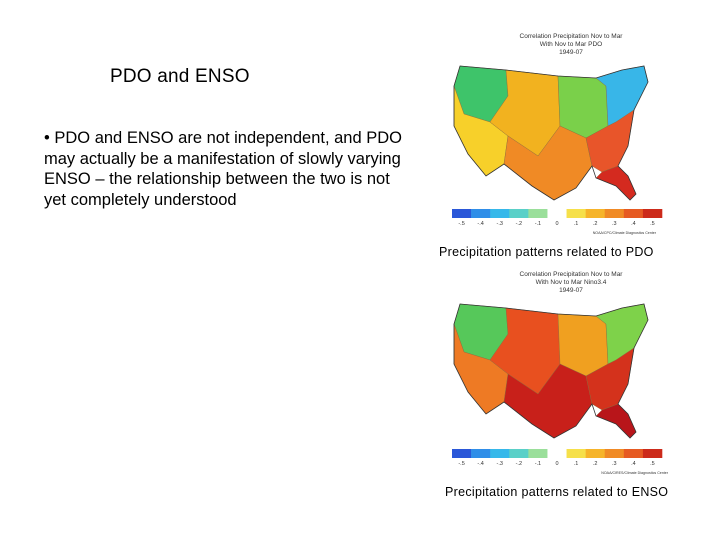 This screenshot has height=540, width=720. I want to click on enso-us-map, so click(551, 371).